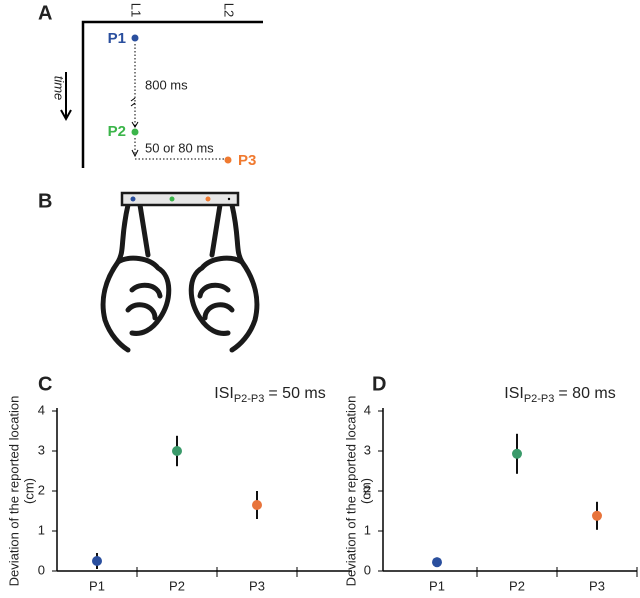 The image size is (640, 598). I want to click on point-label: P1, so click(117, 38).